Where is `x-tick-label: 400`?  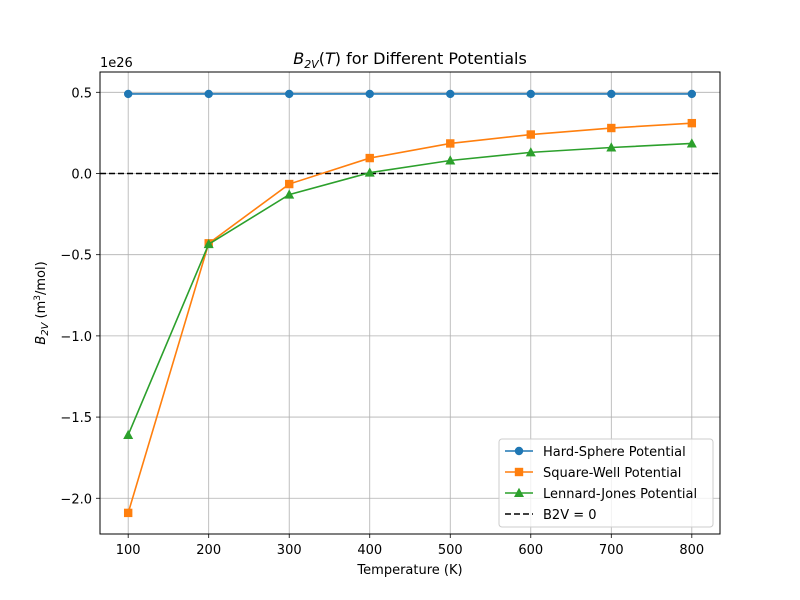
x-tick-label: 400 is located at coordinates (369, 550).